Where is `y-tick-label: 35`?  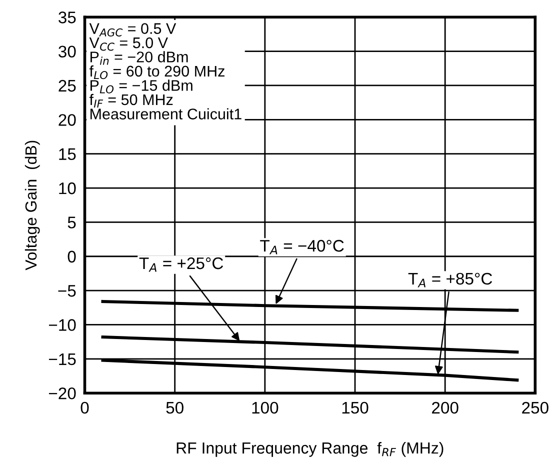 y-tick-label: 35 is located at coordinates (67, 18).